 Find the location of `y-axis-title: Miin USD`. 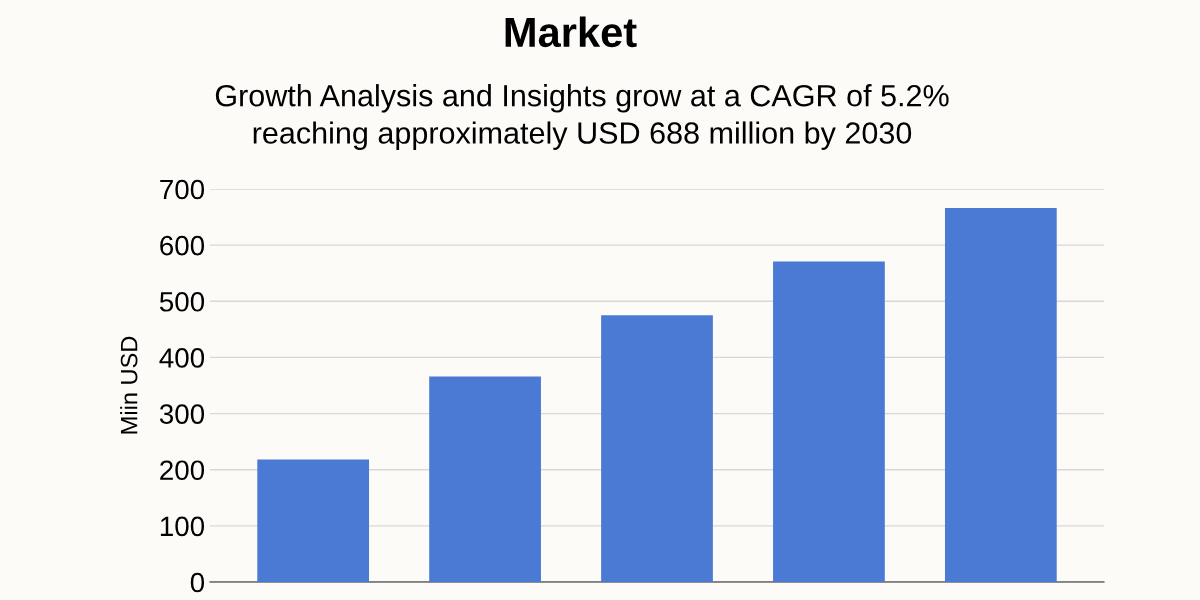

y-axis-title: Miin USD is located at coordinates (129, 385).